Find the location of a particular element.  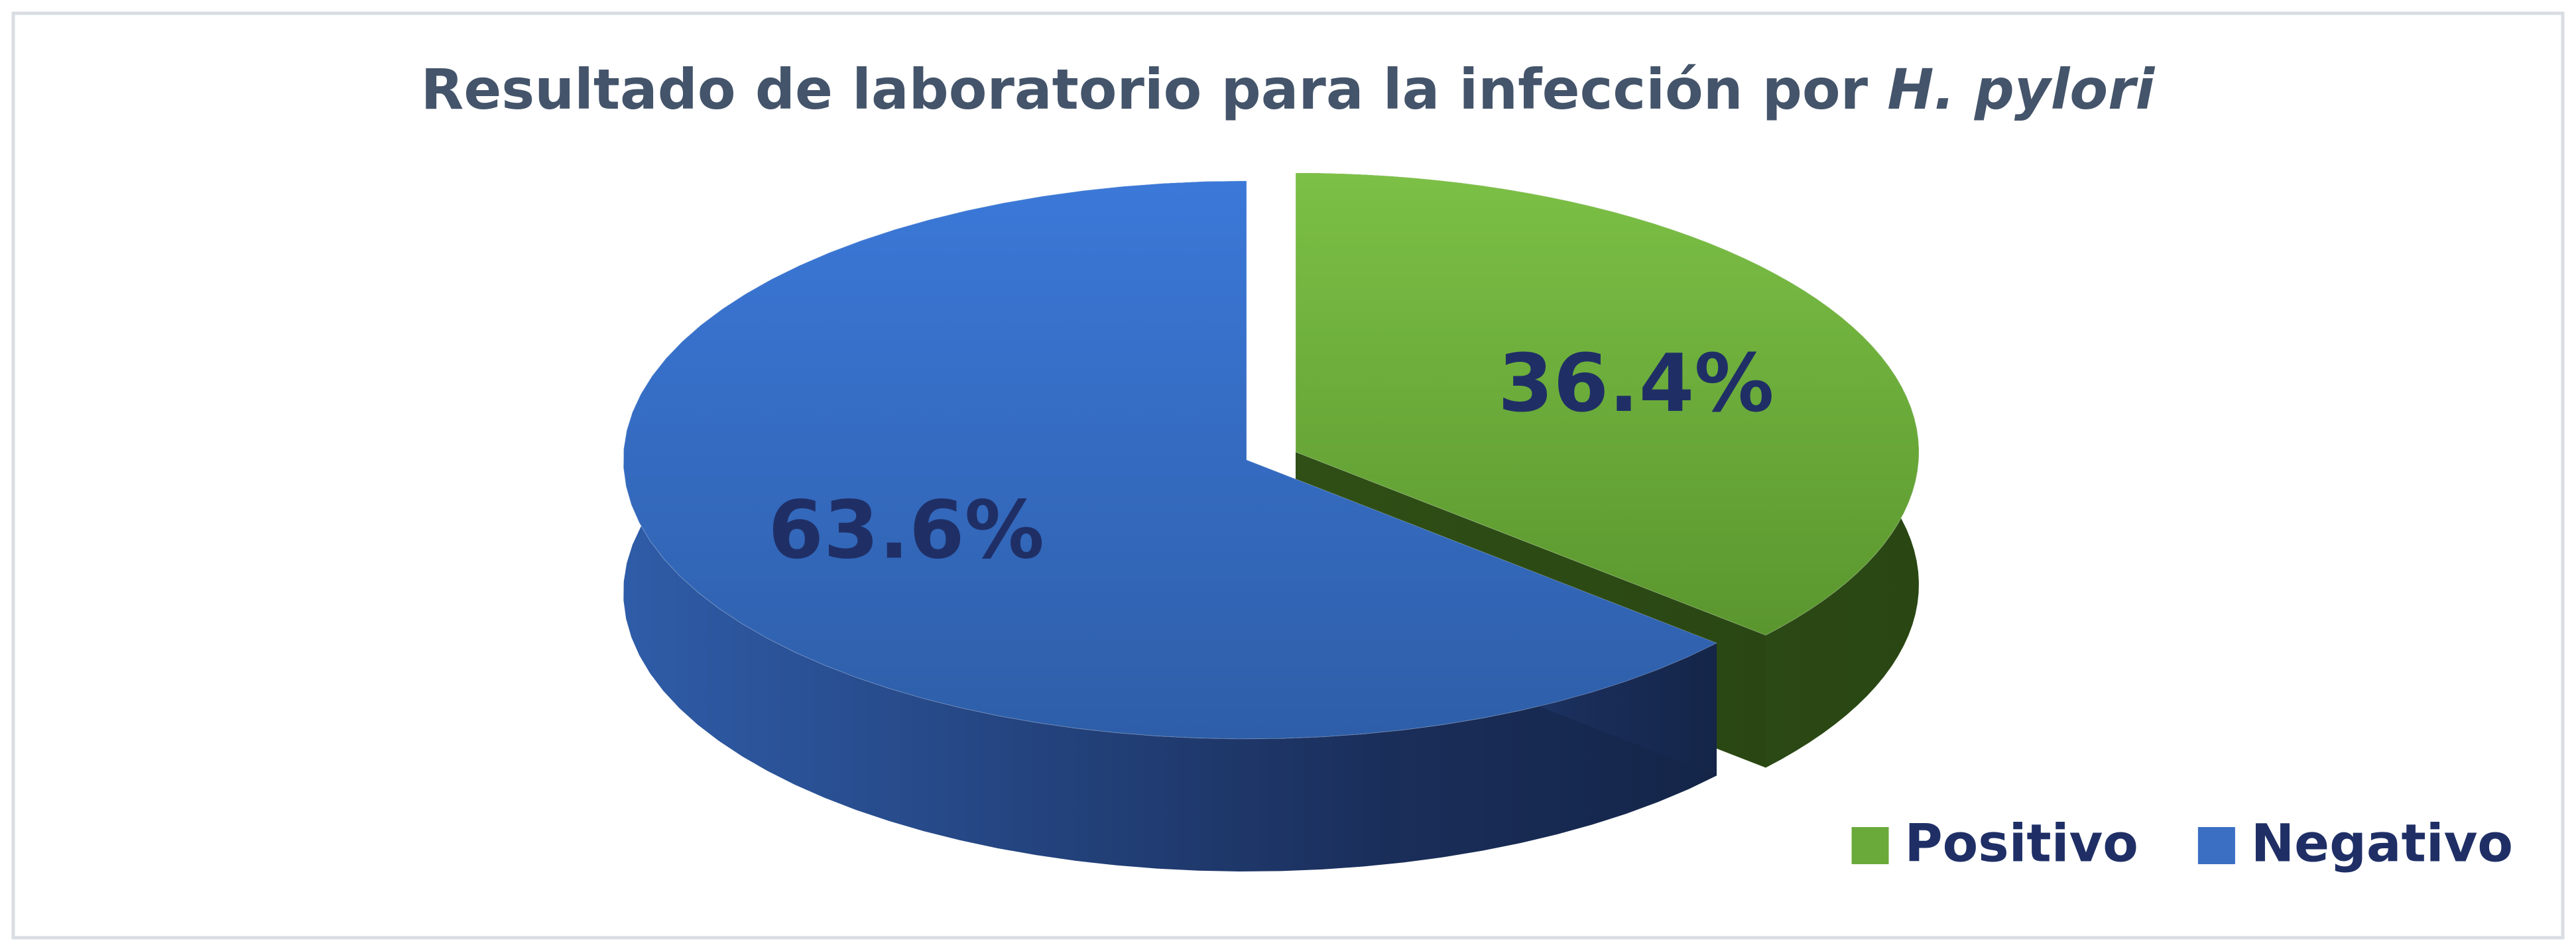

pie-slice is located at coordinates (1607, 404).